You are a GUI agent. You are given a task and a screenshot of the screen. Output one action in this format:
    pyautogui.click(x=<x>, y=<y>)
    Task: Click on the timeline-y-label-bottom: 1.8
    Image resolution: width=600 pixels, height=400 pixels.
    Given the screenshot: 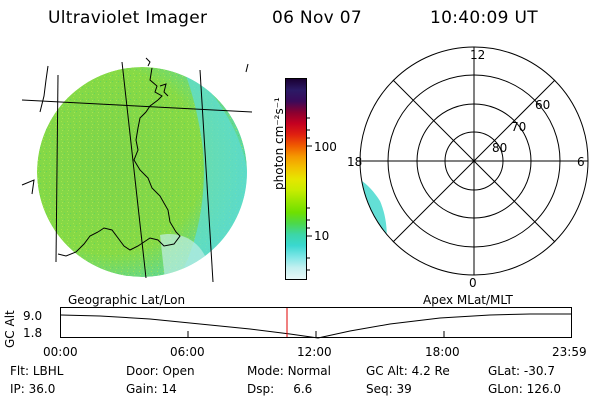 What is the action you would take?
    pyautogui.click(x=33, y=333)
    